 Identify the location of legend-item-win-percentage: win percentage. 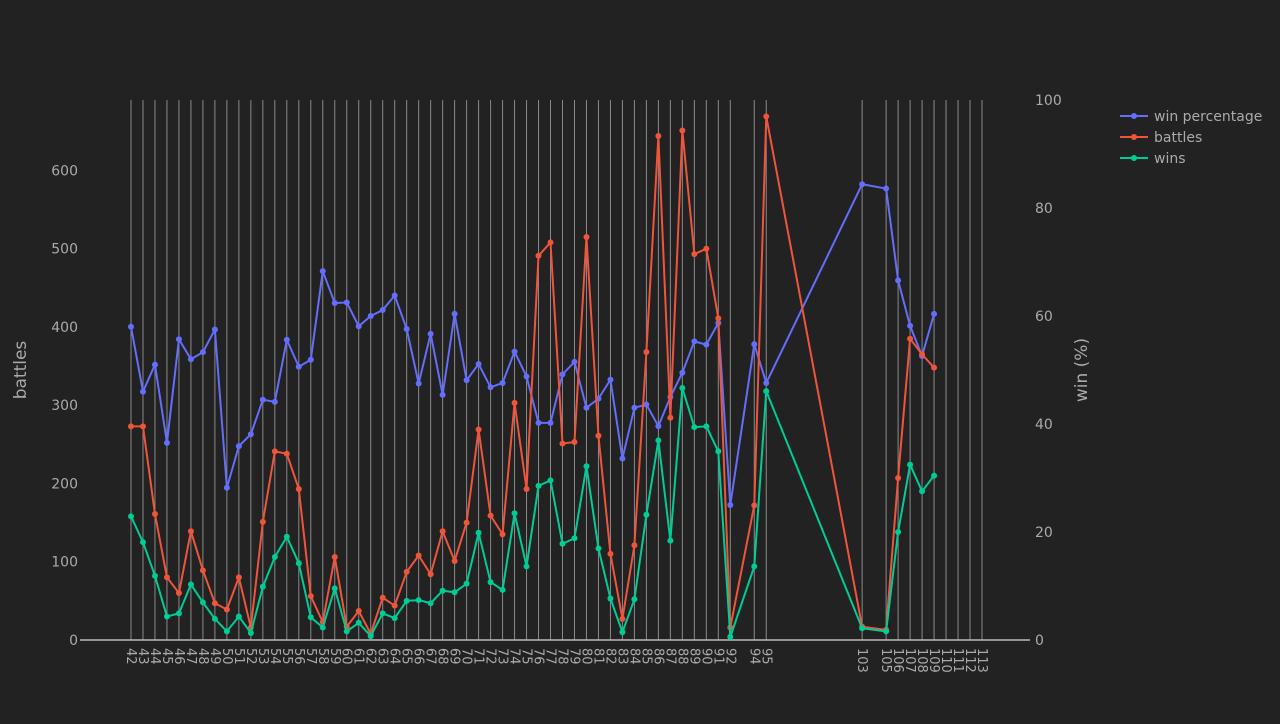
(1191, 117).